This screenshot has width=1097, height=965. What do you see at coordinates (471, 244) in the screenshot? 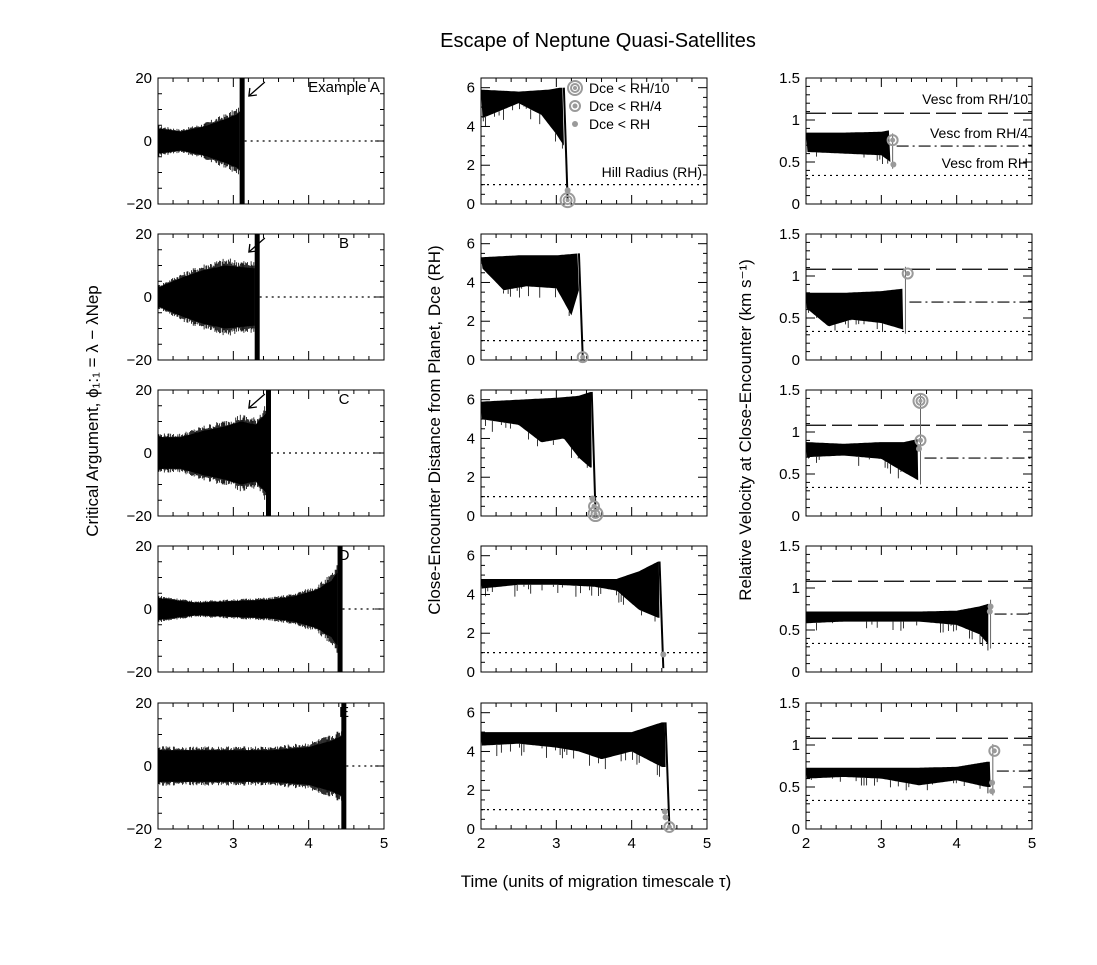
I see `distance-panel-2-y-tick-label: 6` at bounding box center [471, 244].